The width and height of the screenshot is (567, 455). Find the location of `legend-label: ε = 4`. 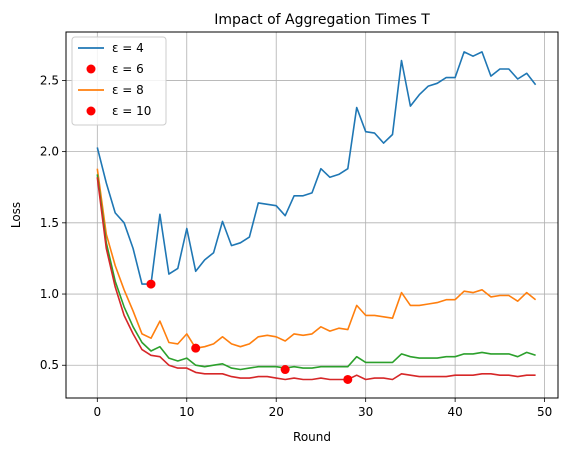

legend-label: ε = 4 is located at coordinates (128, 48).